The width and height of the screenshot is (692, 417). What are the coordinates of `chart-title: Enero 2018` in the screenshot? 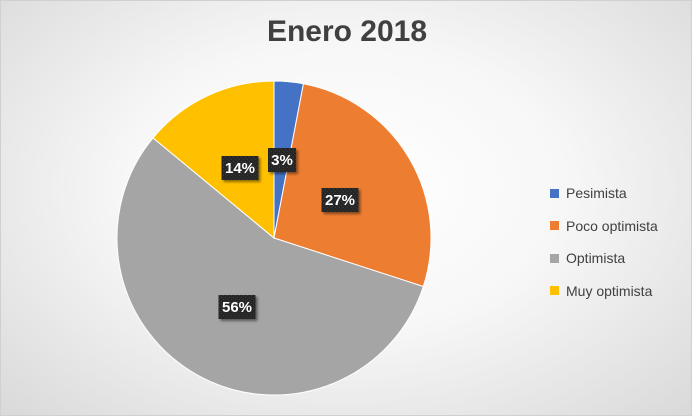 It's located at (347, 31).